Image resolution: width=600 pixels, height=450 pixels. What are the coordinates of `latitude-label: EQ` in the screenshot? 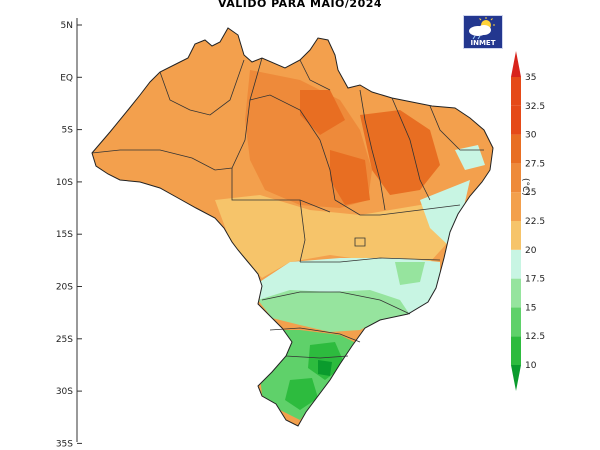 It's located at (66, 78).